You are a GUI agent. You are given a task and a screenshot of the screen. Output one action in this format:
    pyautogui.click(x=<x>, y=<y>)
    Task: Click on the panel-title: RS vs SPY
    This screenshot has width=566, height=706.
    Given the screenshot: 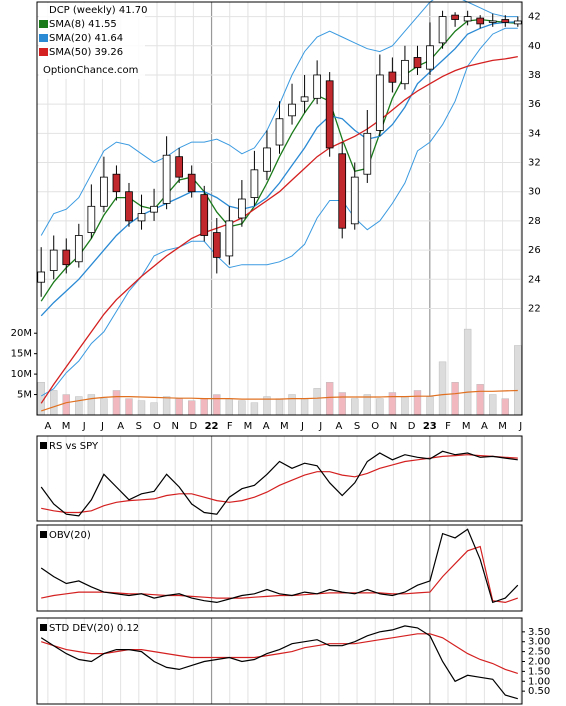 What is the action you would take?
    pyautogui.click(x=74, y=446)
    